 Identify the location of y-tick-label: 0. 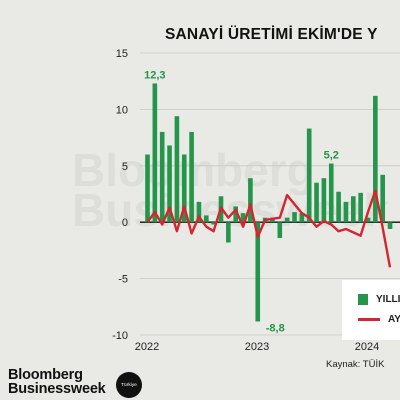
(125, 223).